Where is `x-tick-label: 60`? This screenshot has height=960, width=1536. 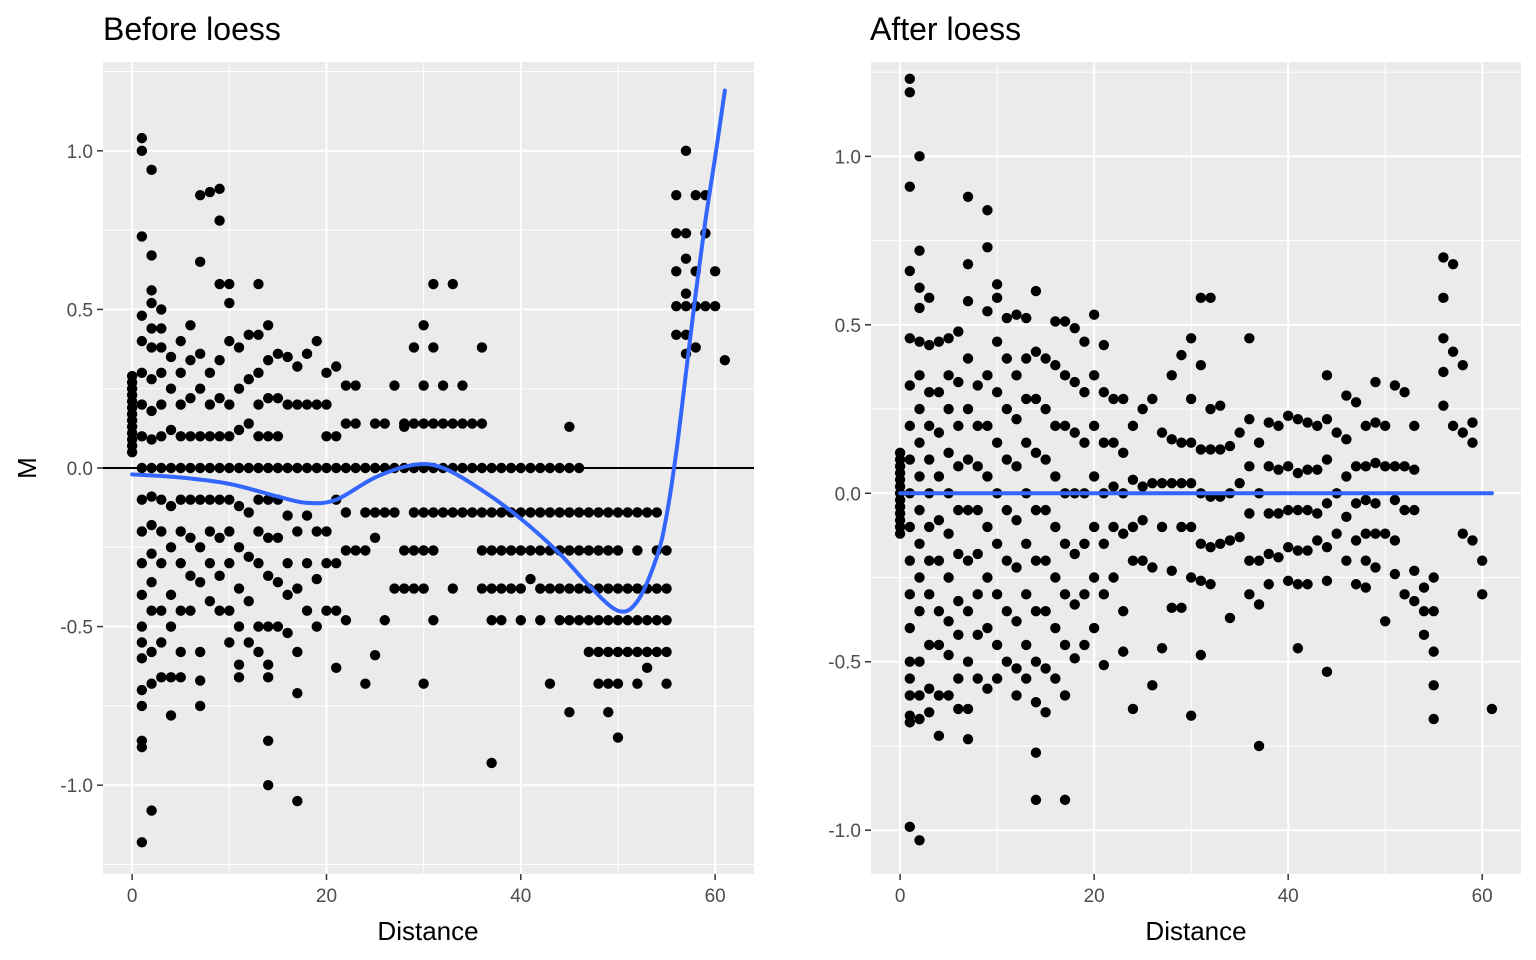
x-tick-label: 60 is located at coordinates (715, 896).